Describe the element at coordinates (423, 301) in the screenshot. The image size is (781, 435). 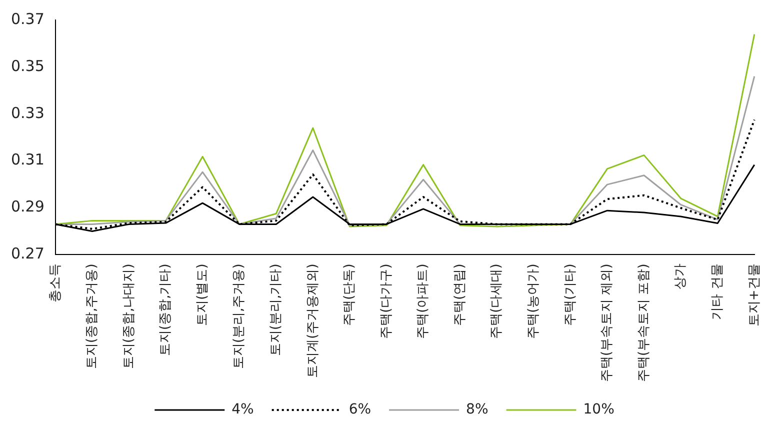
I see `x-tick-label: 주택(아파트)` at that location.